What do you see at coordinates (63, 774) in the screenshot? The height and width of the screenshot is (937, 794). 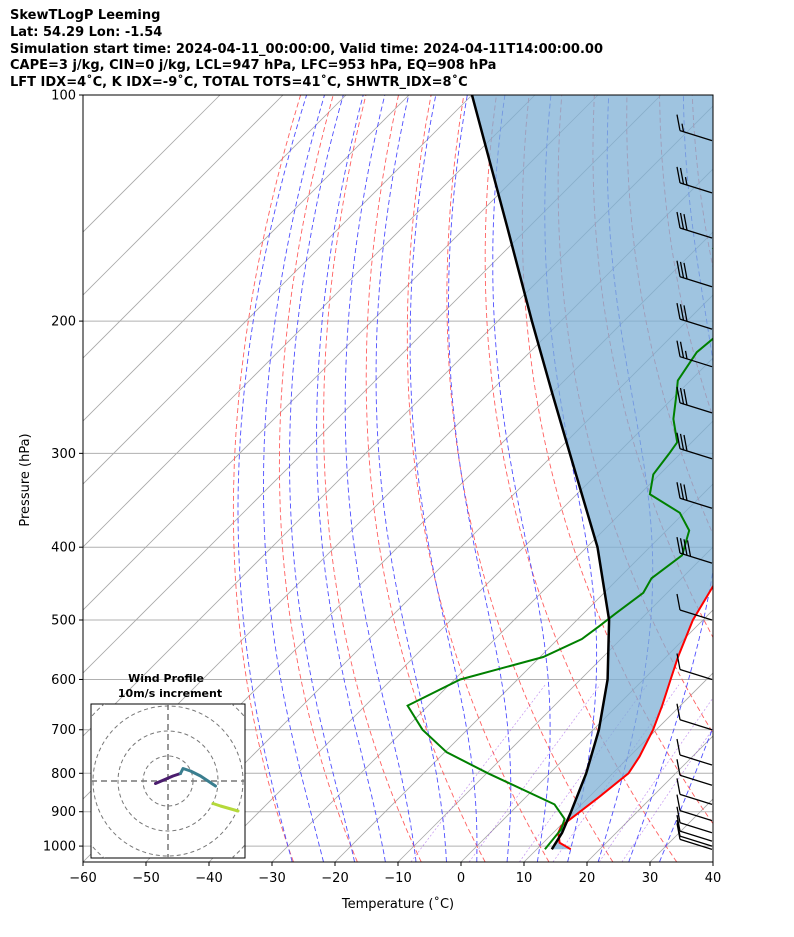 I see `y-tick-label: 800` at bounding box center [63, 774].